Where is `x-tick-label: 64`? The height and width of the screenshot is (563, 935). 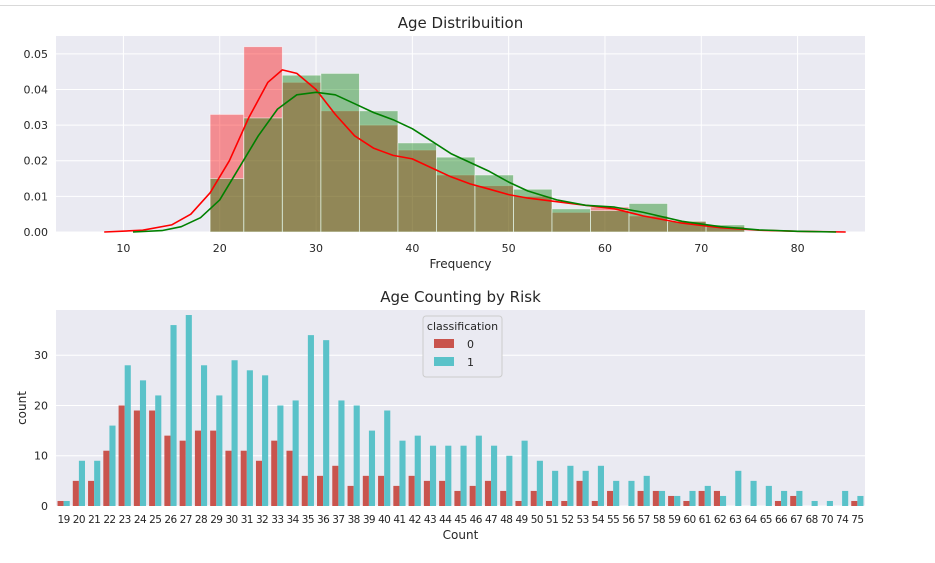 x-tick-label: 64 is located at coordinates (750, 520).